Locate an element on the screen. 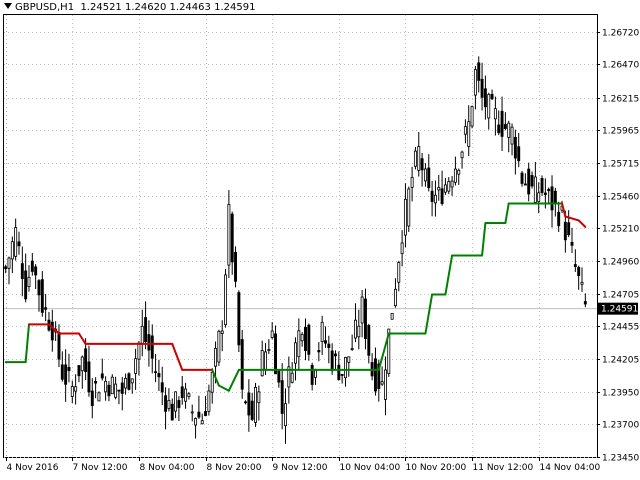 This screenshot has height=480, width=640. open-value: 1.24521 is located at coordinates (101, 7).